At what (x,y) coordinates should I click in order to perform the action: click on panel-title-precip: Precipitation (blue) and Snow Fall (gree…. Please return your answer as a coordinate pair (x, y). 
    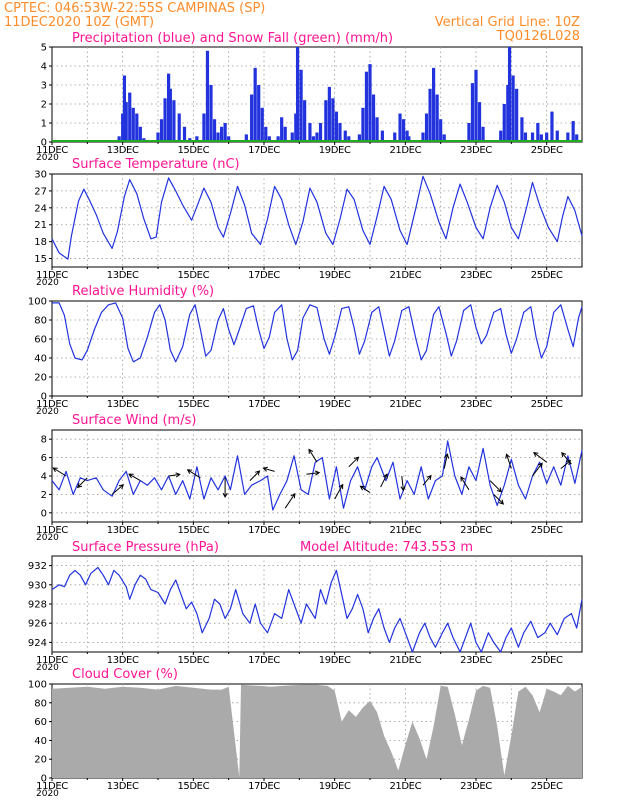
    Looking at the image, I should click on (232, 38).